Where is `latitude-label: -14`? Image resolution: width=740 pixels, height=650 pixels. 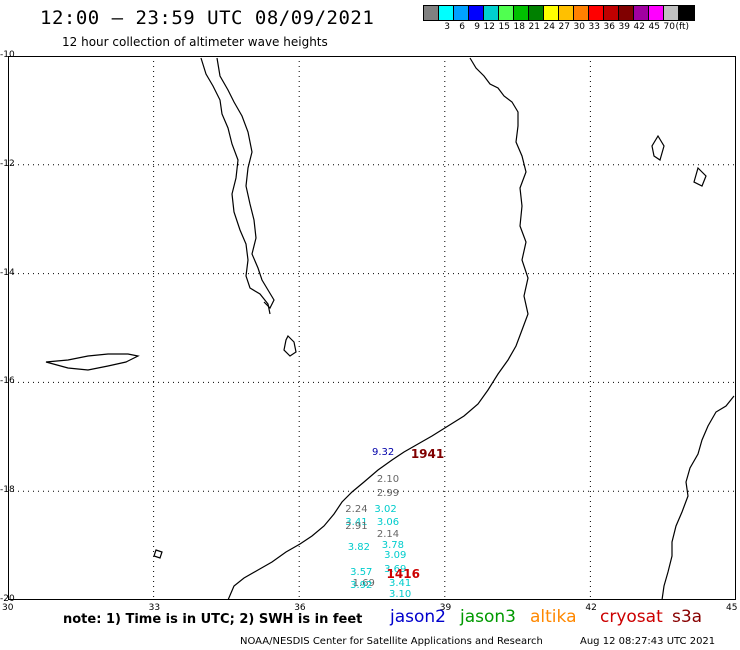
latitude-label: -14 is located at coordinates (7, 272).